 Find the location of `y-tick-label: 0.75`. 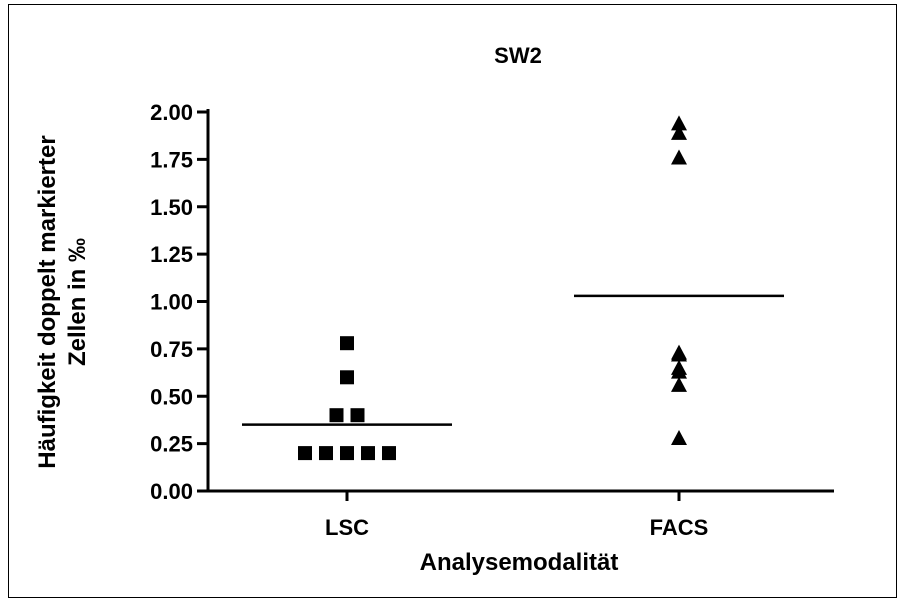

y-tick-label: 0.75 is located at coordinates (171, 349).